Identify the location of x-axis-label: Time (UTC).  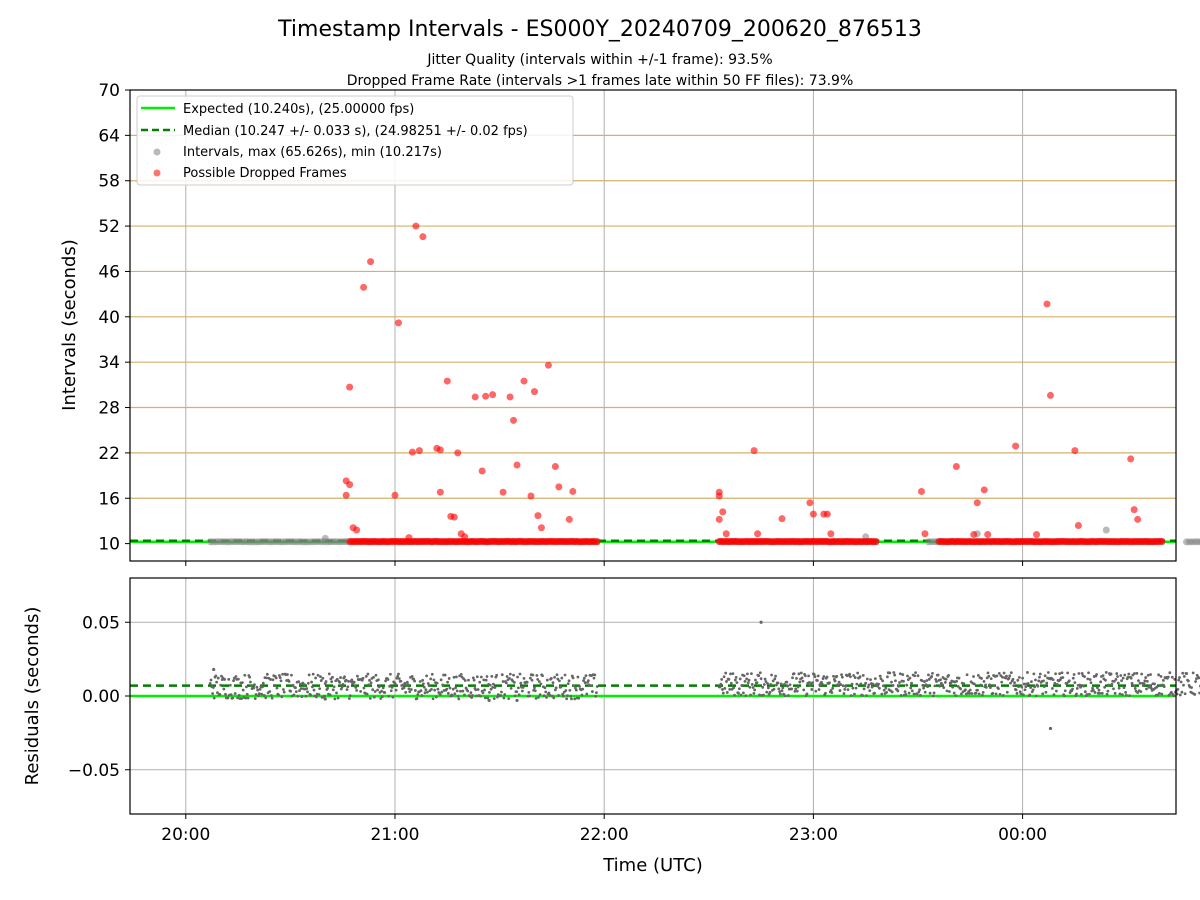
(652, 865).